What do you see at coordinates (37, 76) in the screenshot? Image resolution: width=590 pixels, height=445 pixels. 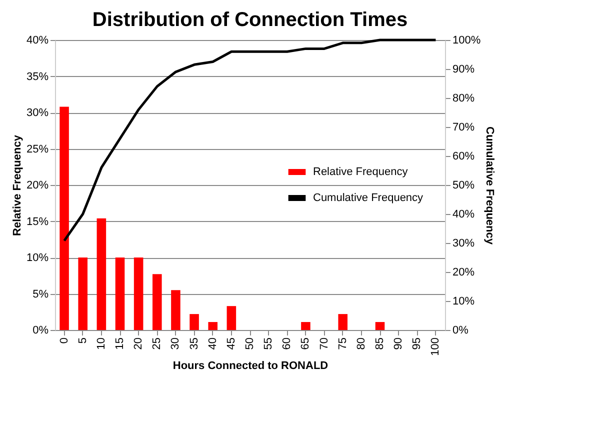 I see `y-tick-label: 35%` at bounding box center [37, 76].